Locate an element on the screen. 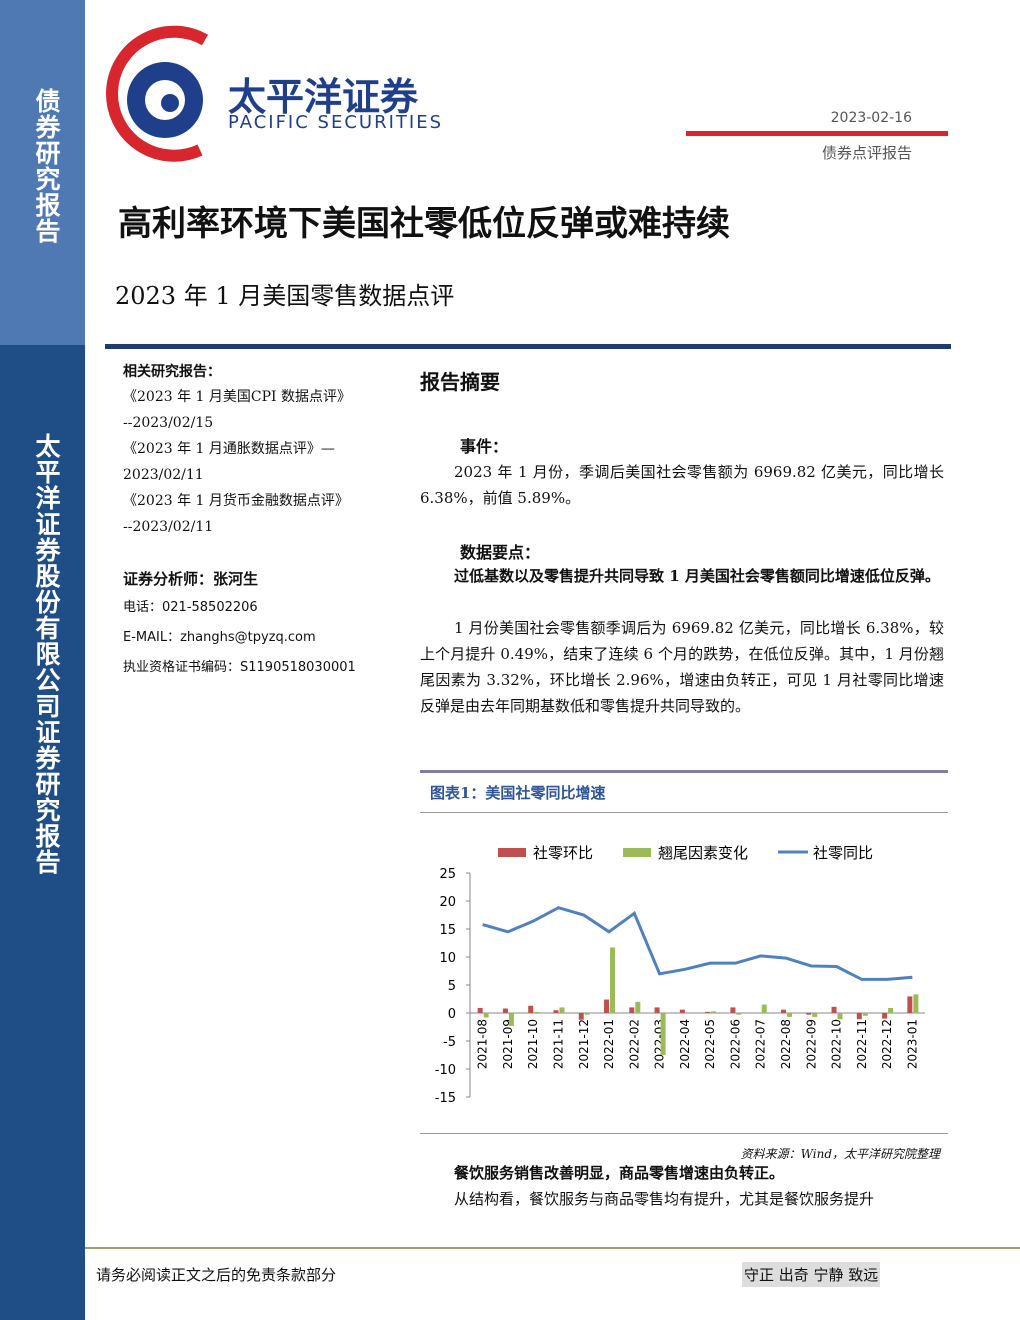 Image resolution: width=1020 pixels, height=1320 pixels. section-rule is located at coordinates (528, 346).